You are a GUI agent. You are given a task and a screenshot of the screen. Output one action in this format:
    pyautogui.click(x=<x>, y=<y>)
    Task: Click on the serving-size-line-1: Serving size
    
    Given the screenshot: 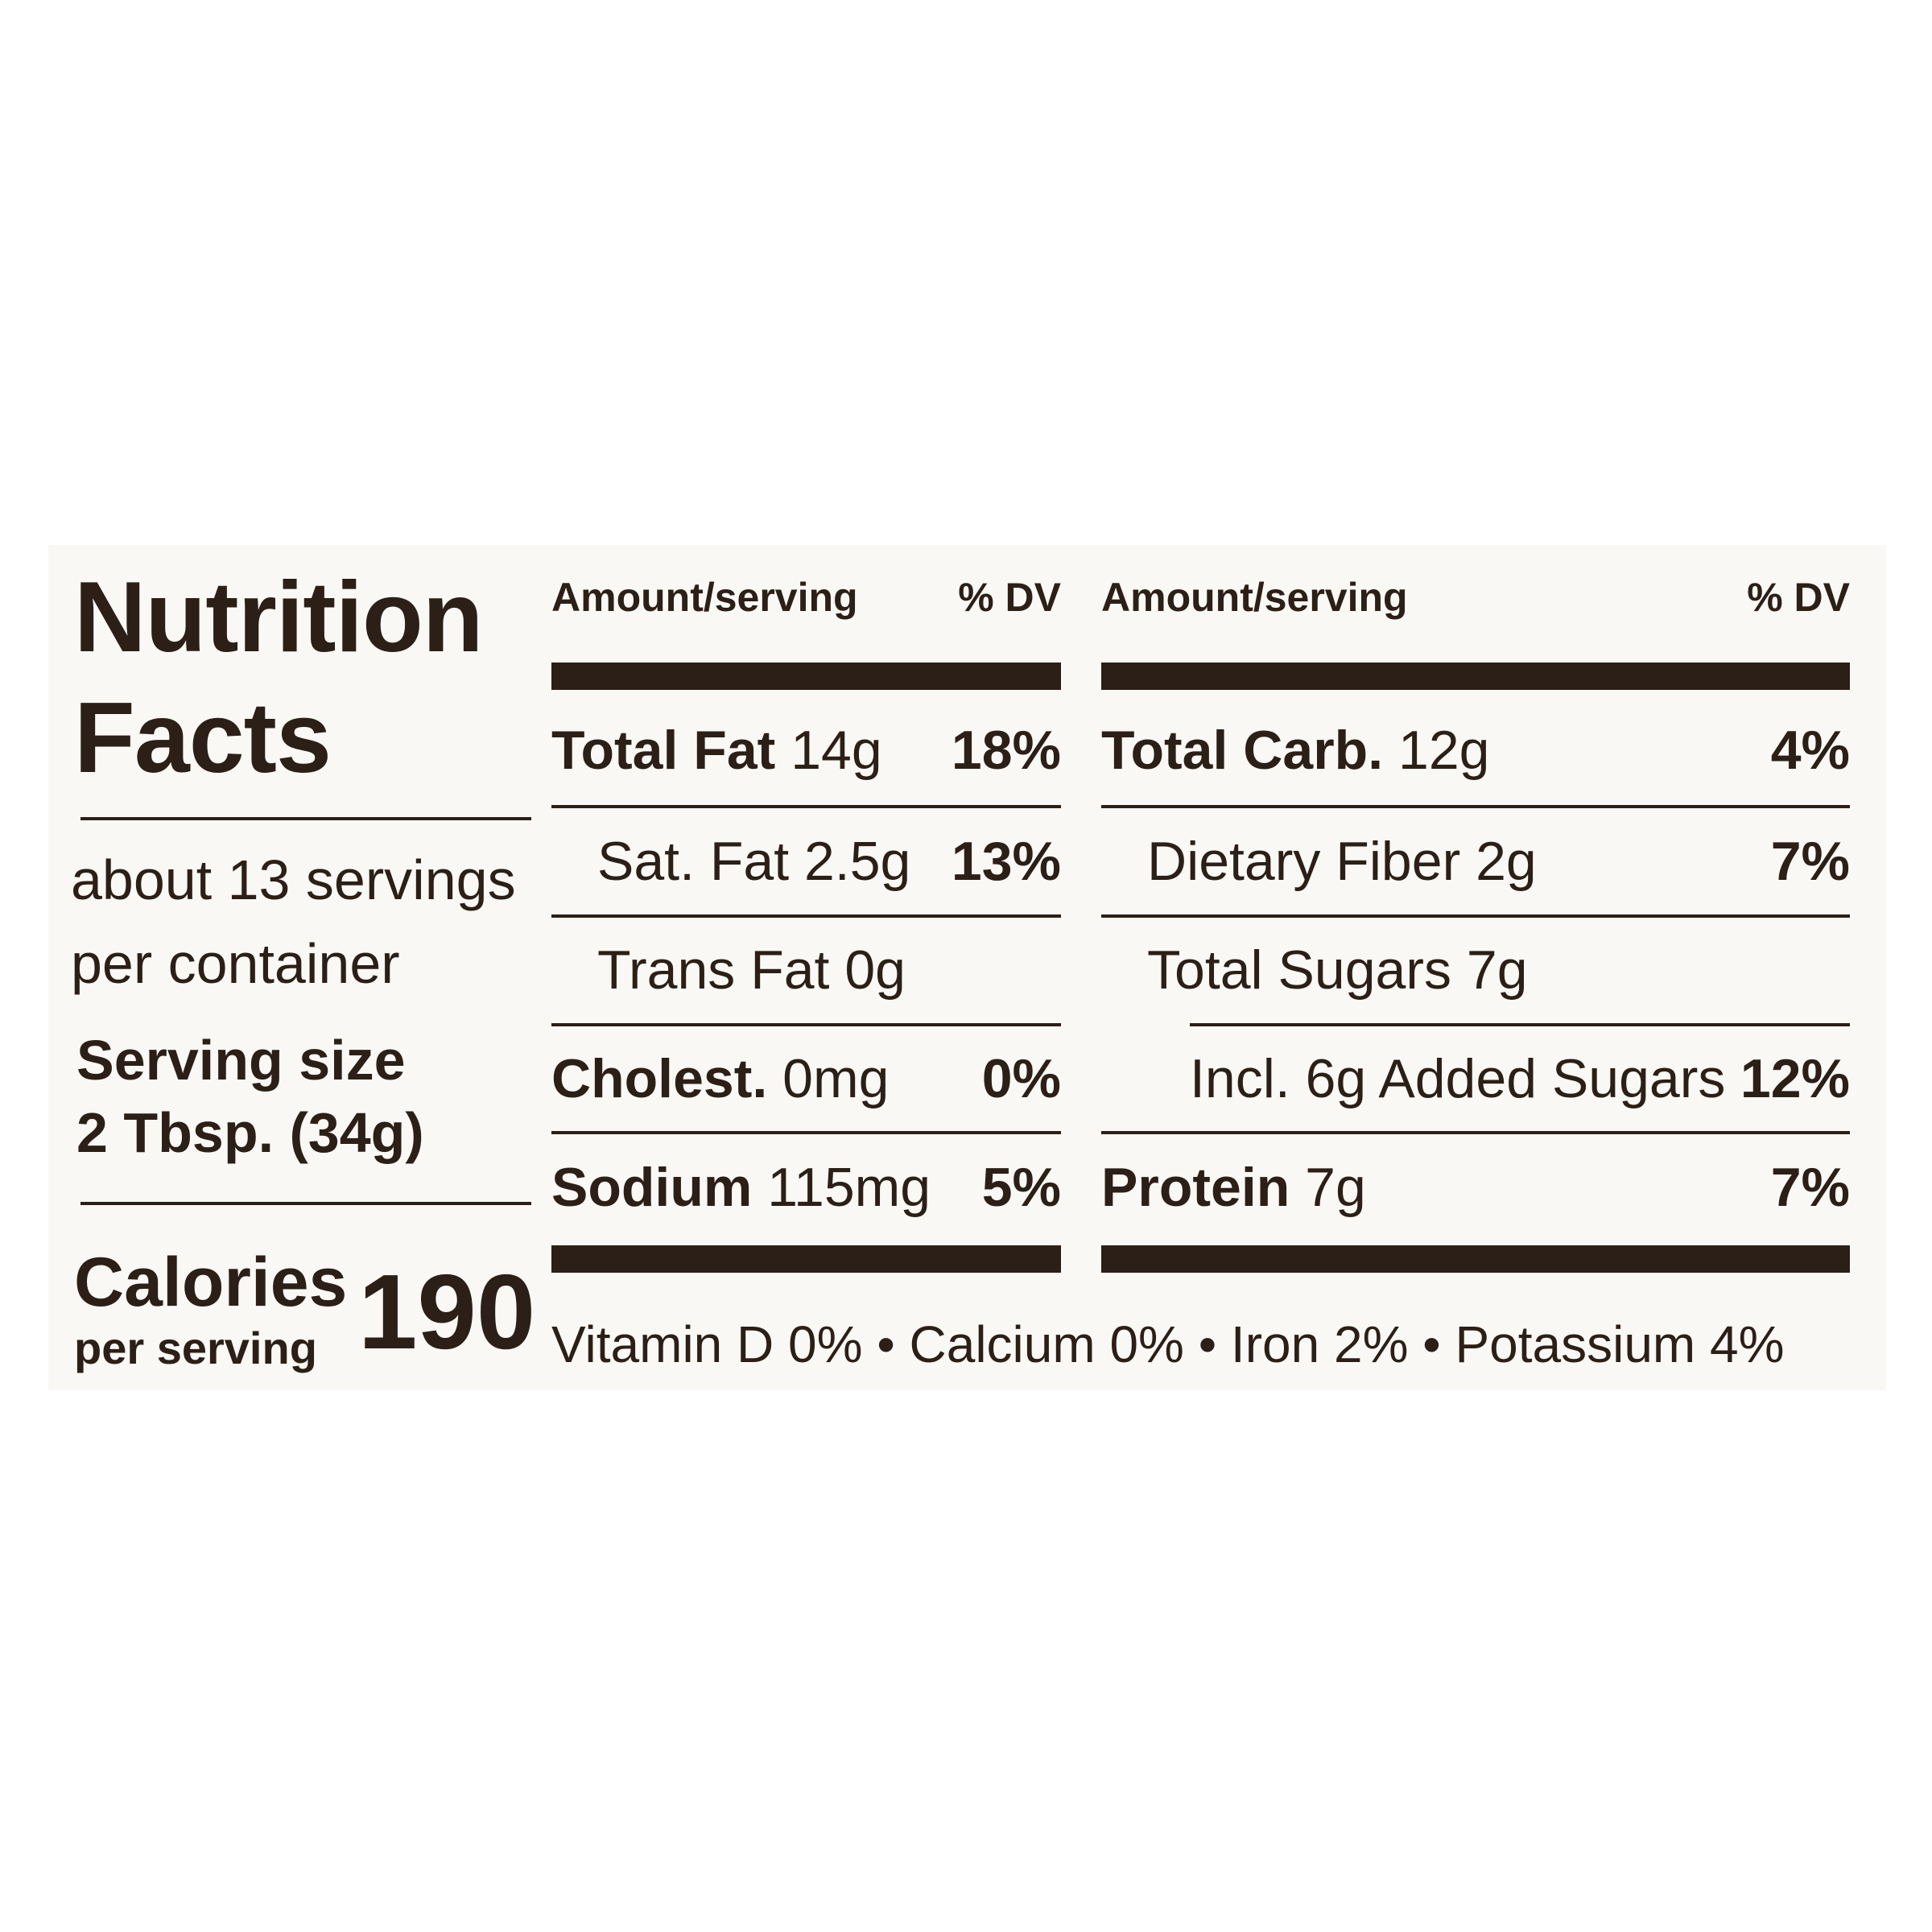 What is the action you would take?
    pyautogui.click(x=241, y=1060)
    